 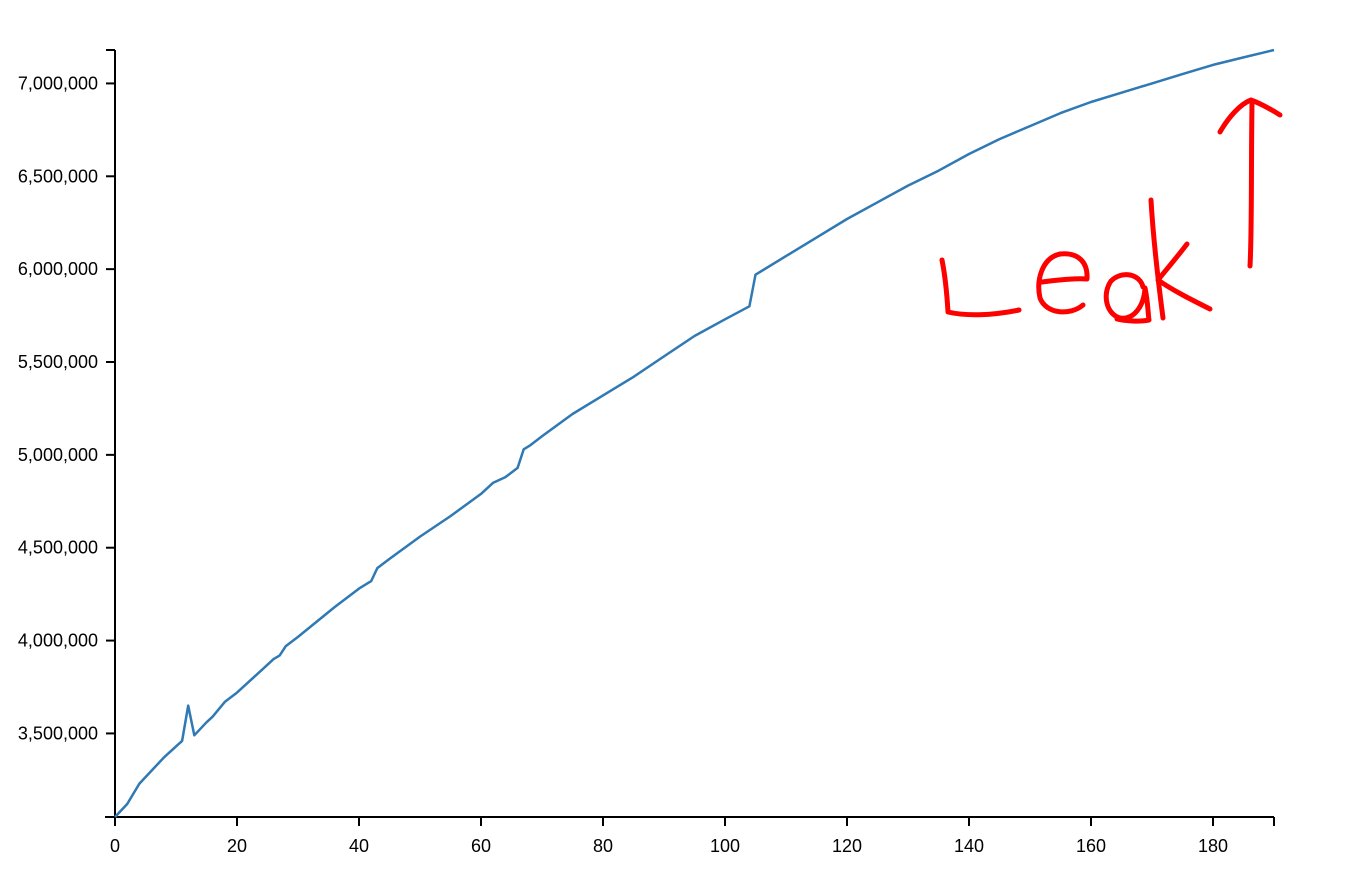 I want to click on leak-annotation, so click(x=1111, y=210).